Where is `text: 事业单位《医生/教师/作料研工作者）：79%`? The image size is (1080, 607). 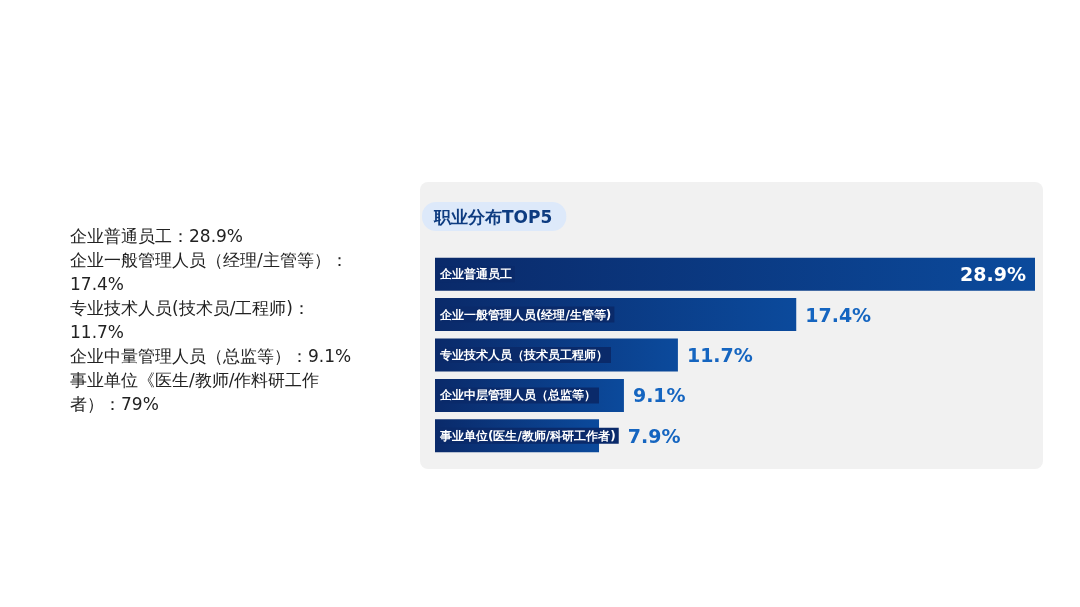 text: 事业单位《医生/教师/作料研工作者）：79% is located at coordinates (195, 392).